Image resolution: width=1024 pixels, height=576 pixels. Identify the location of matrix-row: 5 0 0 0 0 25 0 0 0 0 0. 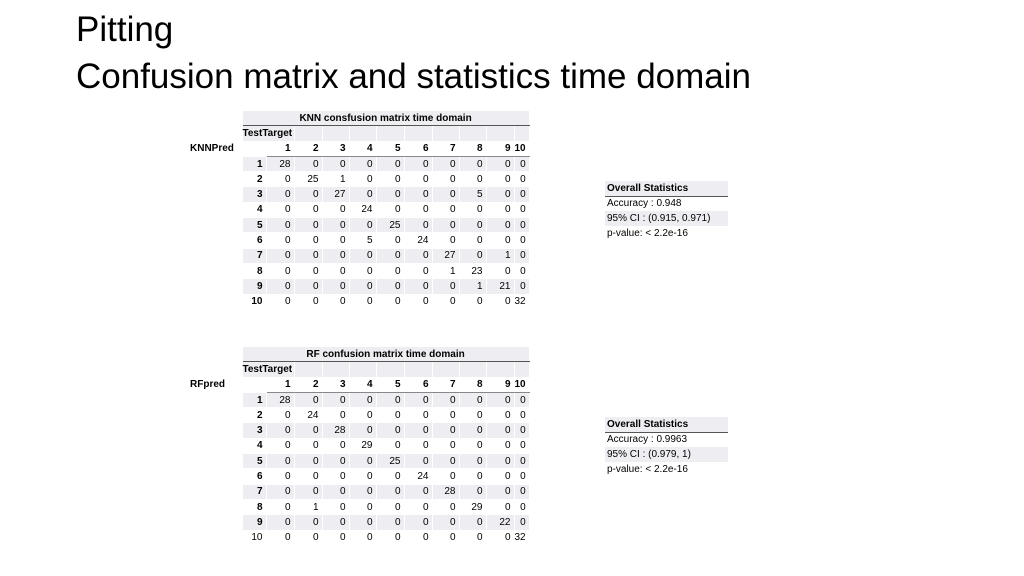
(360, 225).